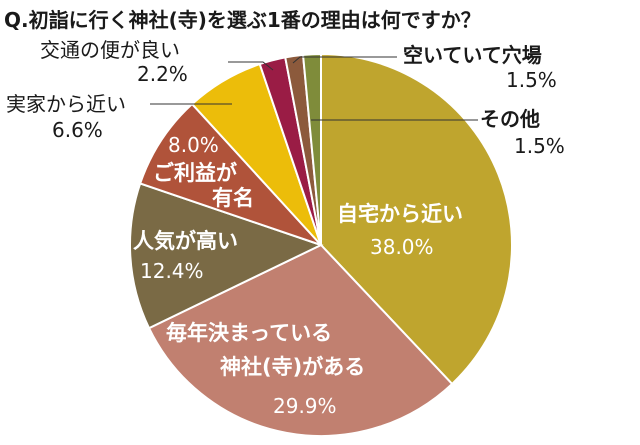 Image resolution: width=640 pixels, height=445 pixels. What do you see at coordinates (193, 145) in the screenshot?
I see `value-goriyaku: 8.0%` at bounding box center [193, 145].